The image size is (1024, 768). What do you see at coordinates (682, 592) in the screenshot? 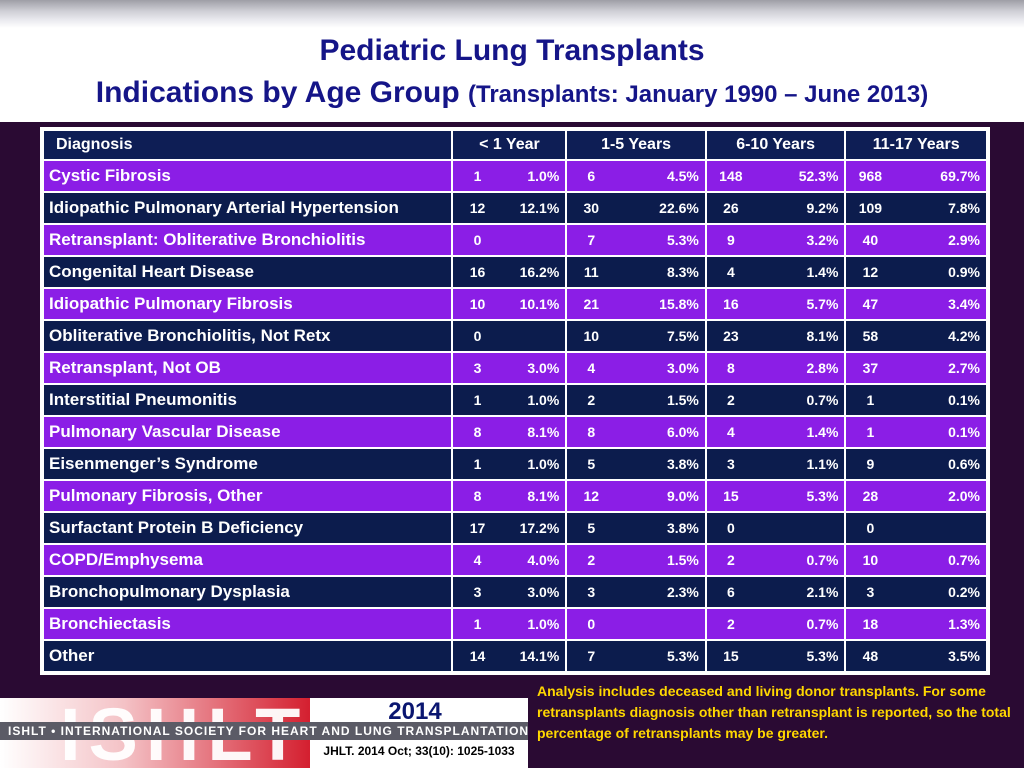
I see `percent-value: 2.3%` at bounding box center [682, 592].